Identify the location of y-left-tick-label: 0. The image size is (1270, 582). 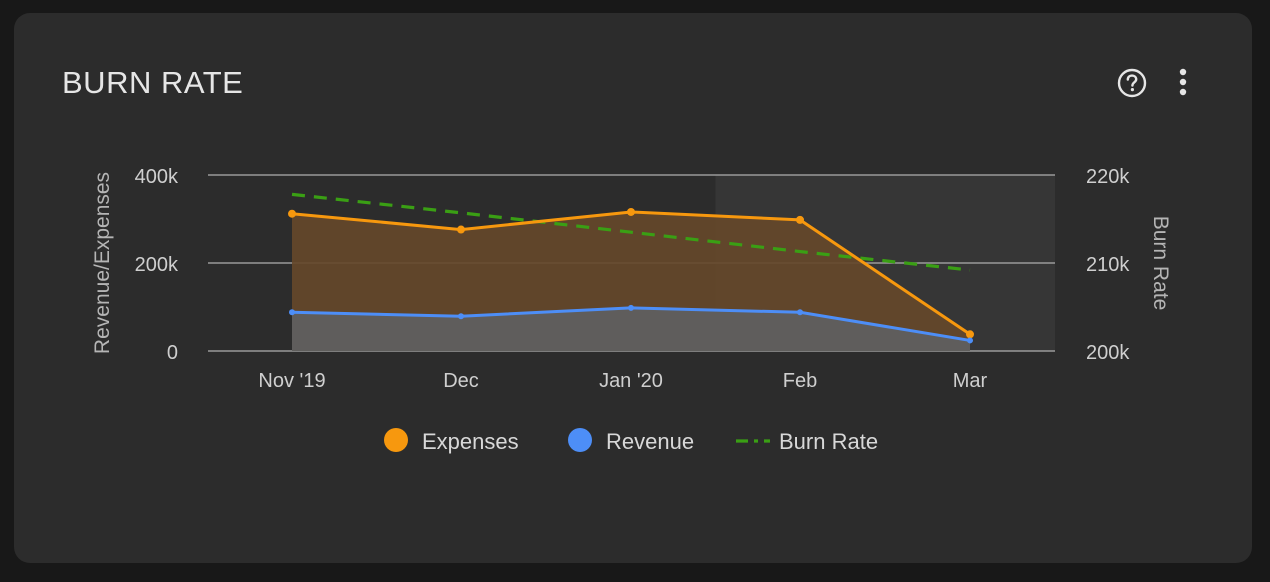
(172, 353).